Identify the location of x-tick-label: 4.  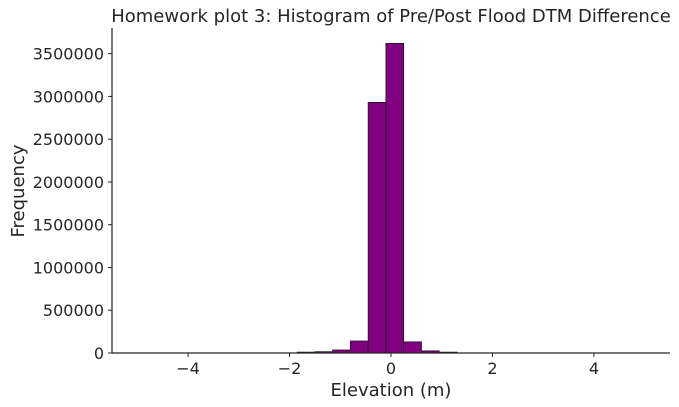
(594, 368).